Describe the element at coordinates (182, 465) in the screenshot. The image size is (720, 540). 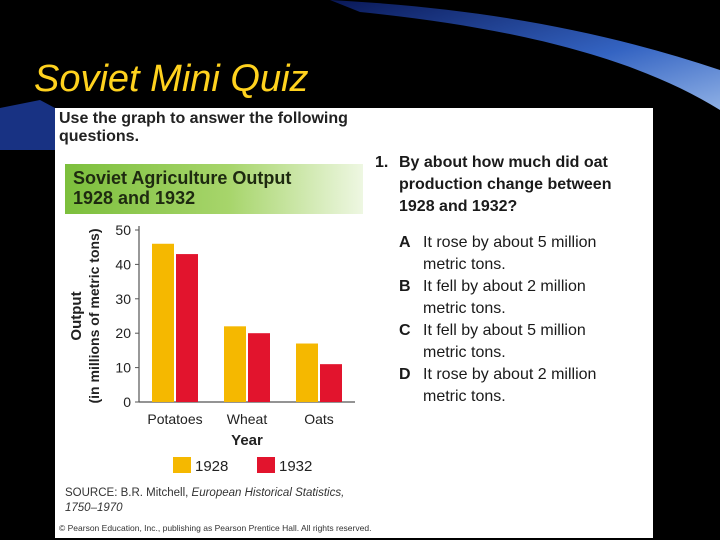
I see `legend-swatch-1928` at that location.